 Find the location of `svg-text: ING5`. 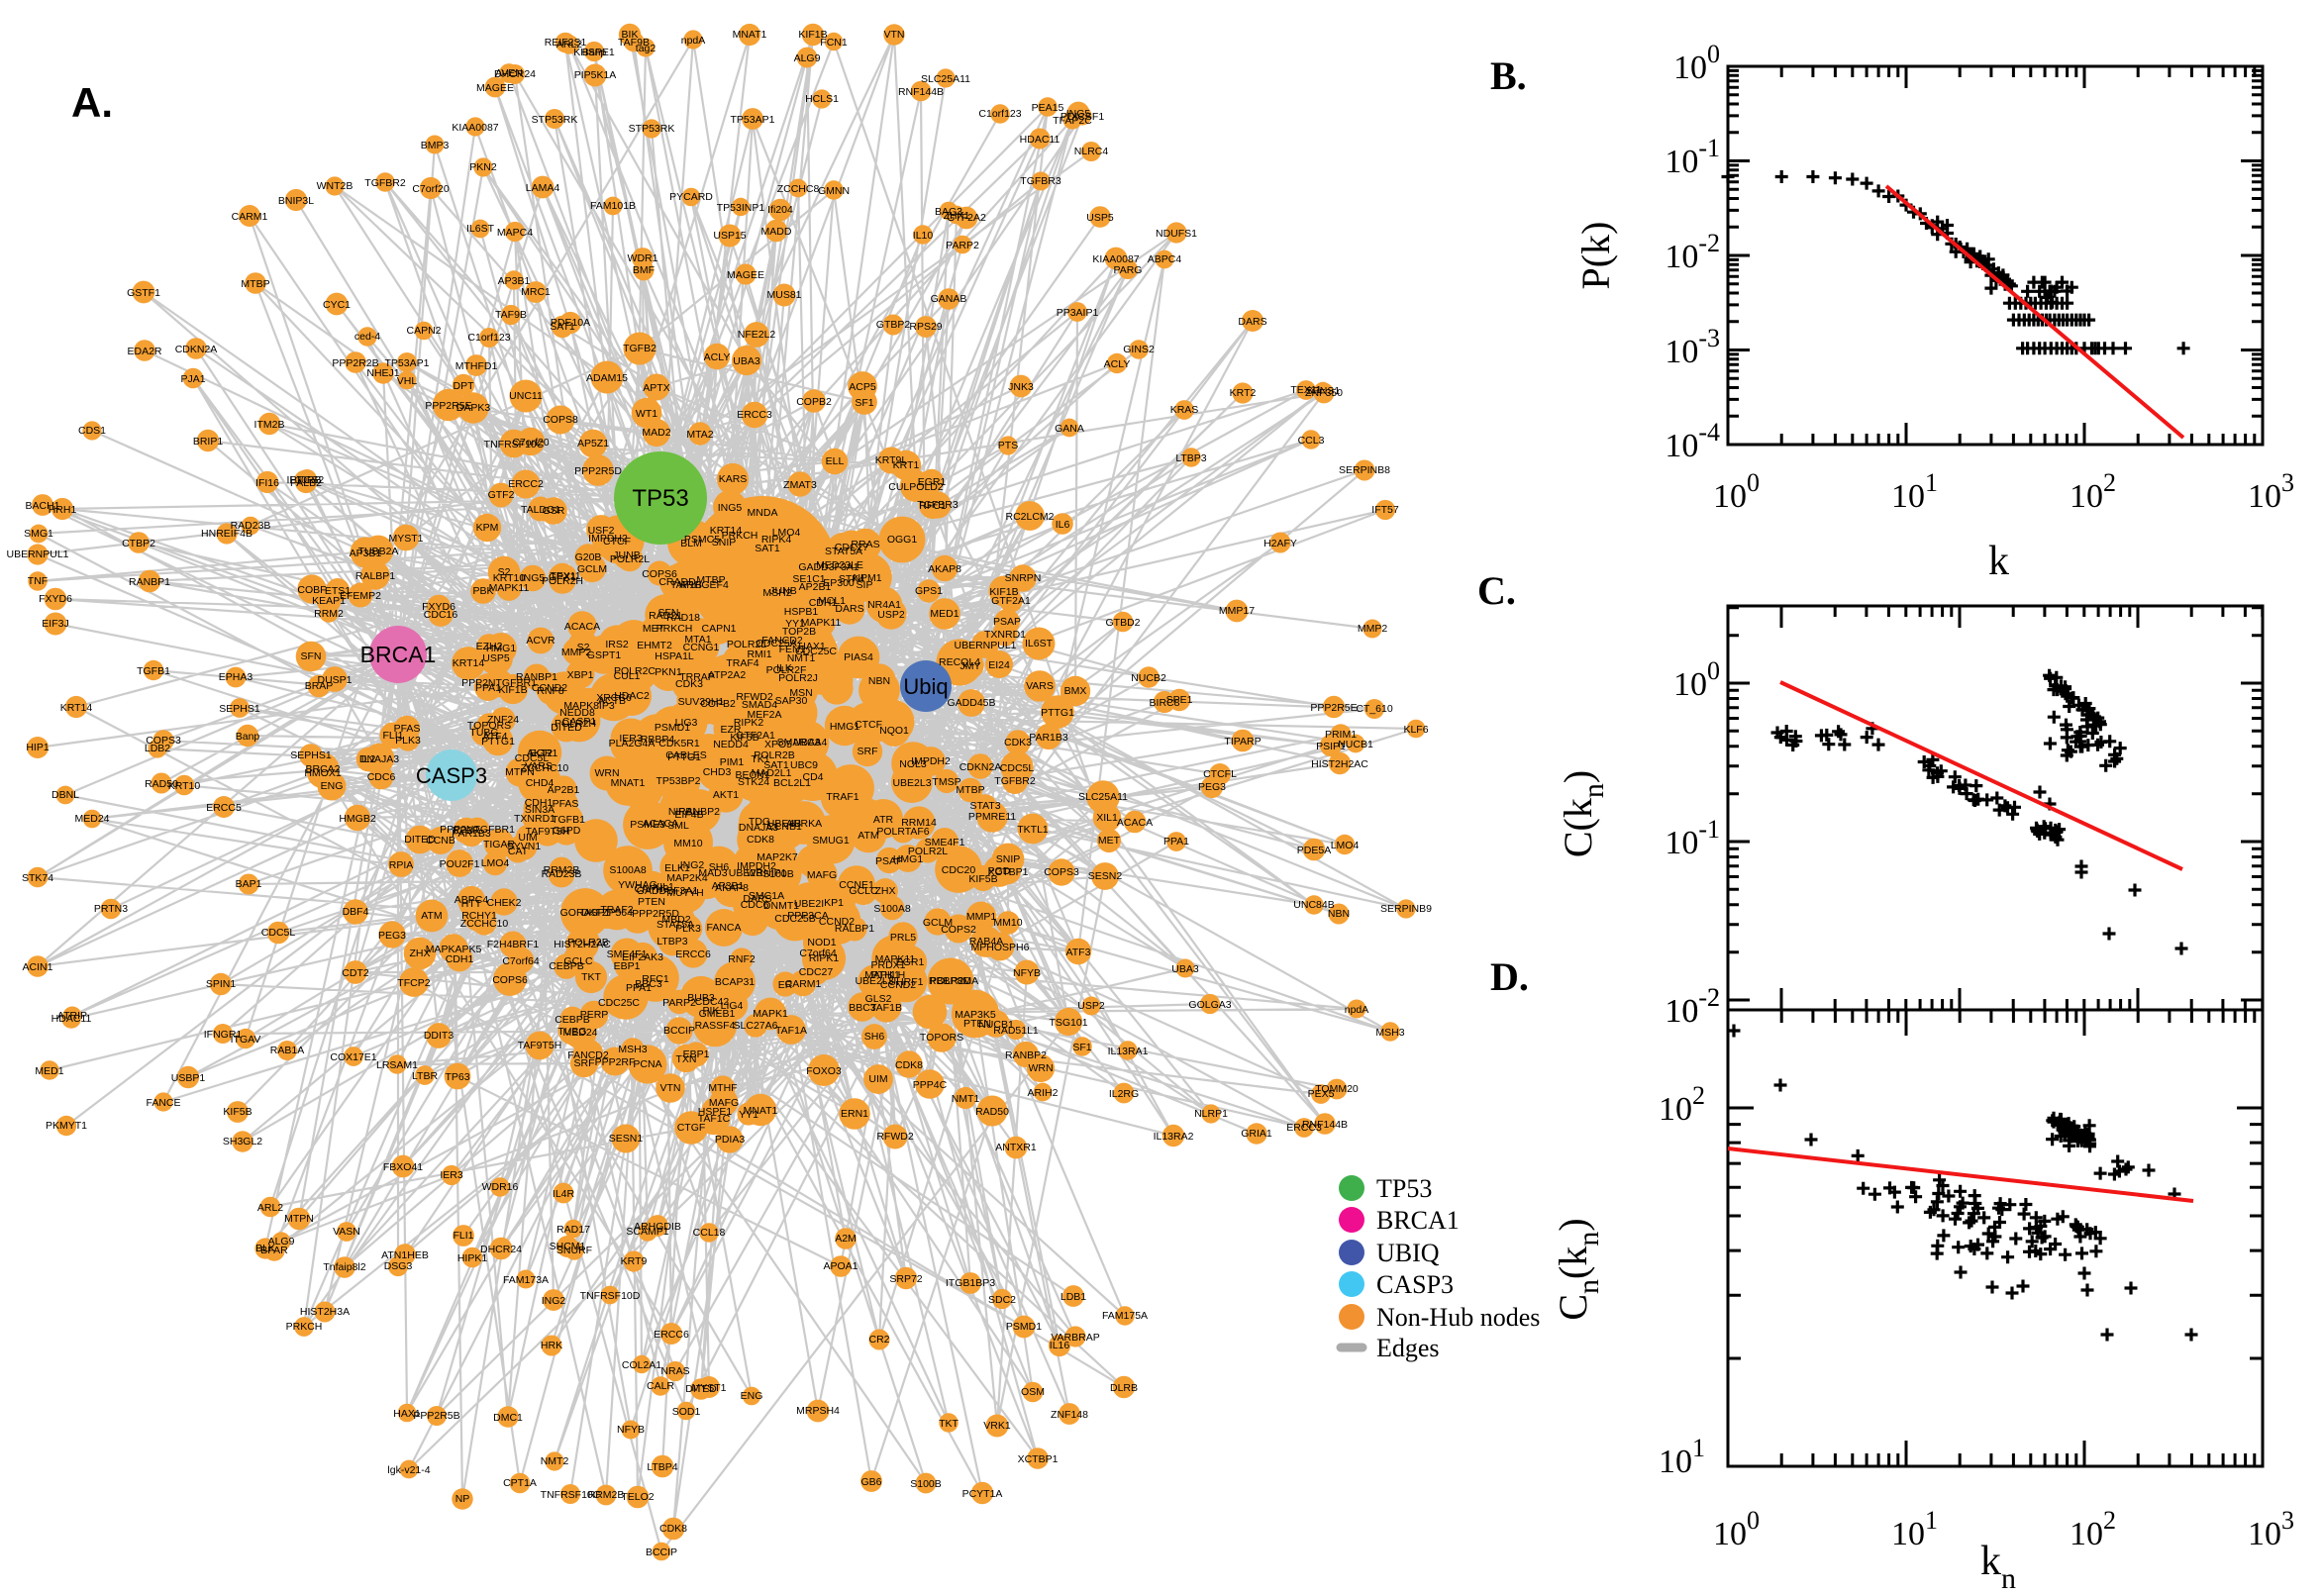

svg-text: ING5 is located at coordinates (533, 578).